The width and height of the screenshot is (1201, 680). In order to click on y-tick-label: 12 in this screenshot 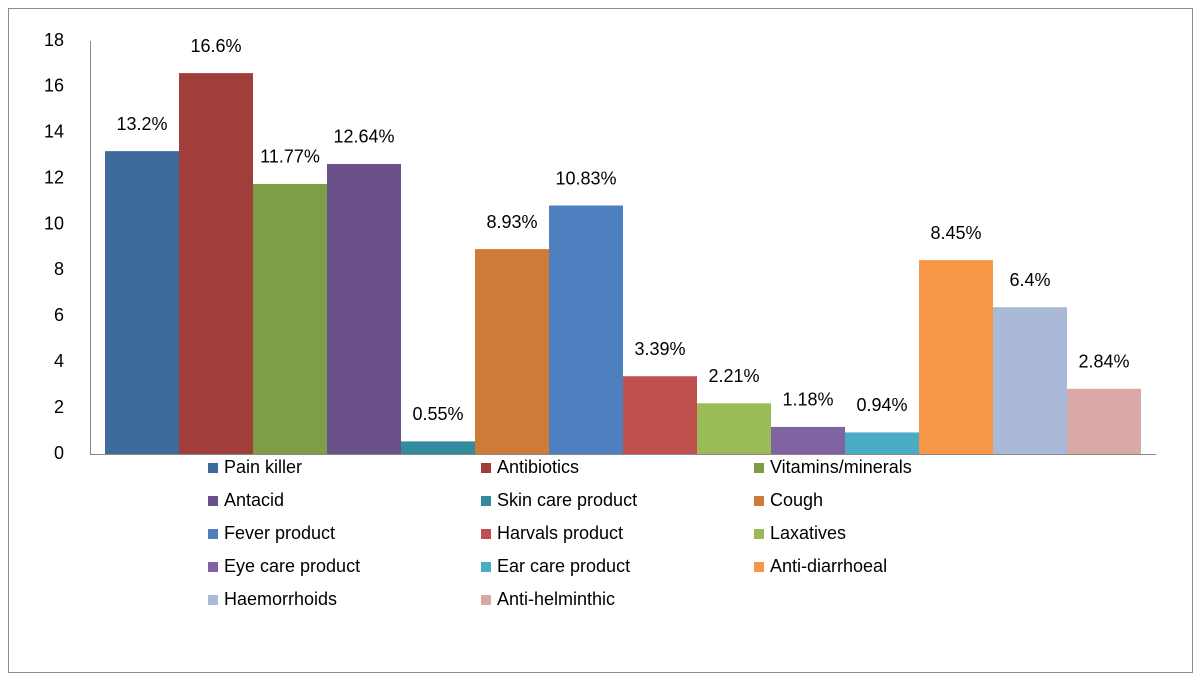, I will do `click(54, 177)`.